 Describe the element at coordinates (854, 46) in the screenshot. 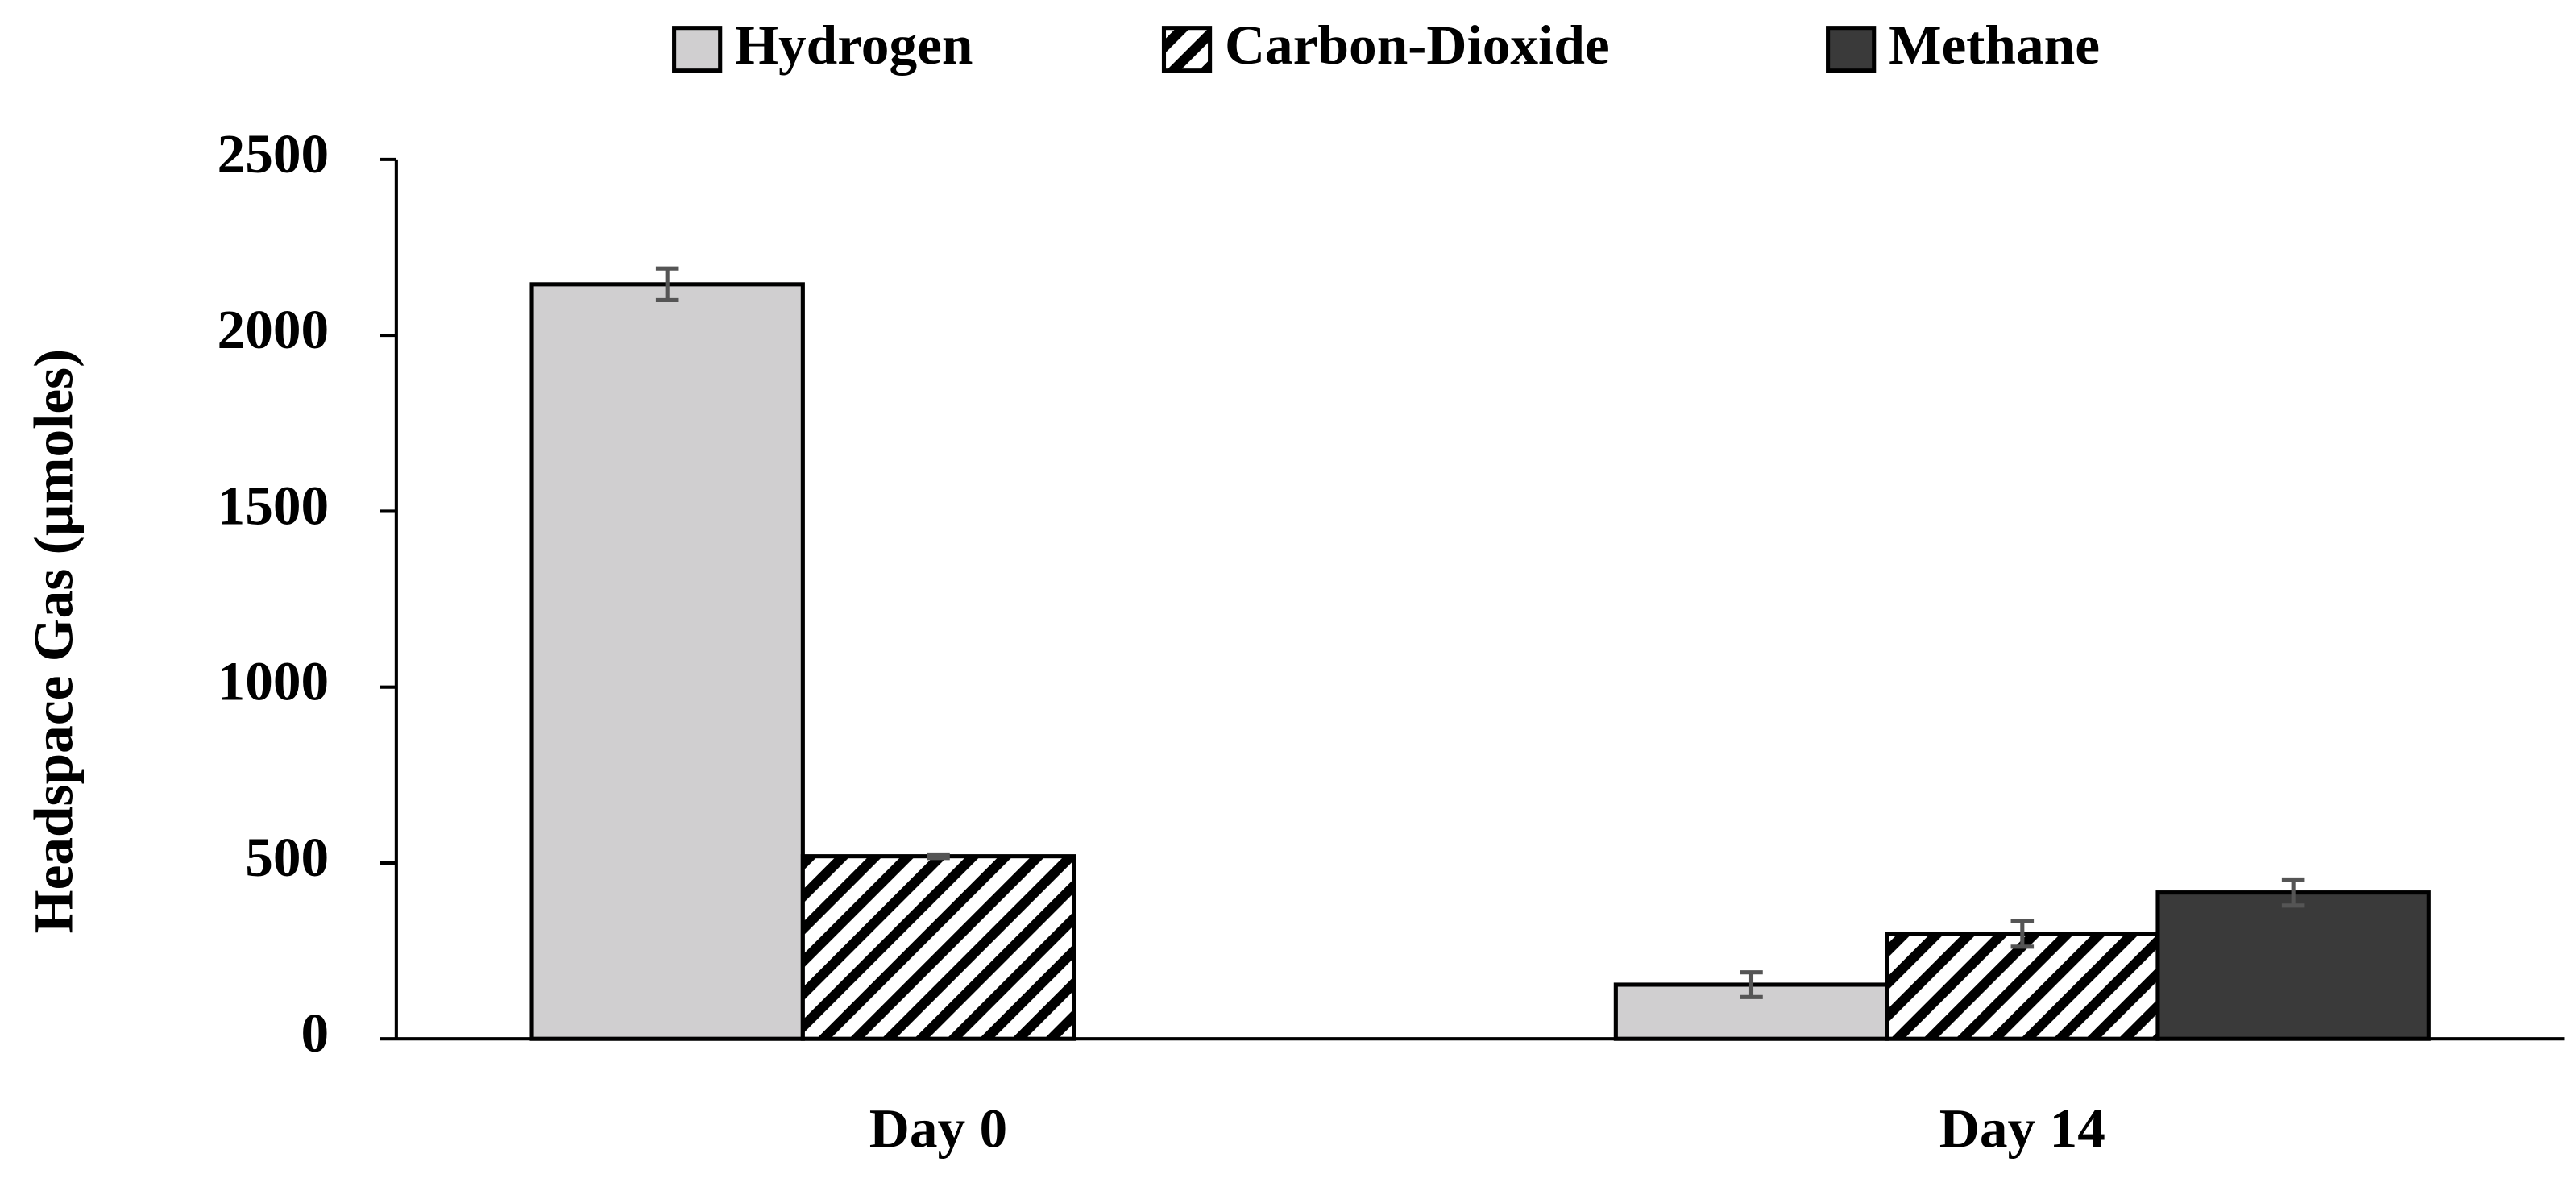

I see `legend-label: Hydrogen` at that location.